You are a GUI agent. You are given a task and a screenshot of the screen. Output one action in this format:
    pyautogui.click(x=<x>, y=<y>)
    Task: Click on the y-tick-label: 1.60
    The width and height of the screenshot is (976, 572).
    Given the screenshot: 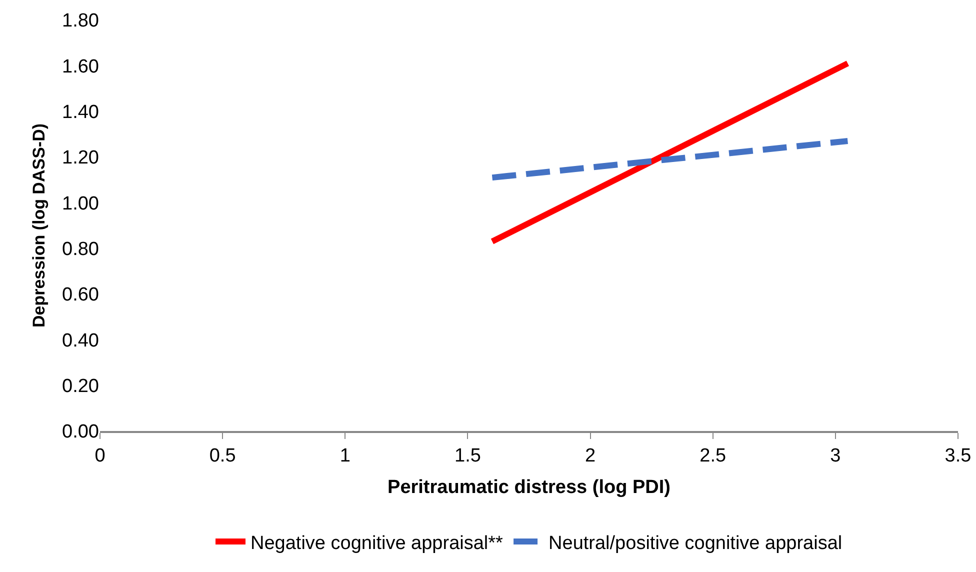 What is the action you would take?
    pyautogui.click(x=80, y=67)
    